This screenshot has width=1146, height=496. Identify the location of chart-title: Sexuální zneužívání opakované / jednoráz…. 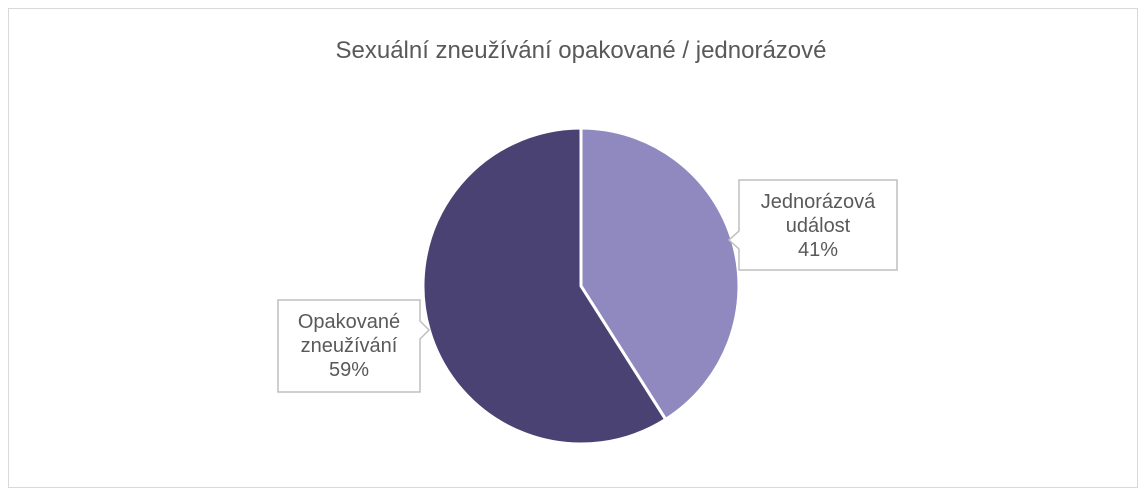
(580, 50).